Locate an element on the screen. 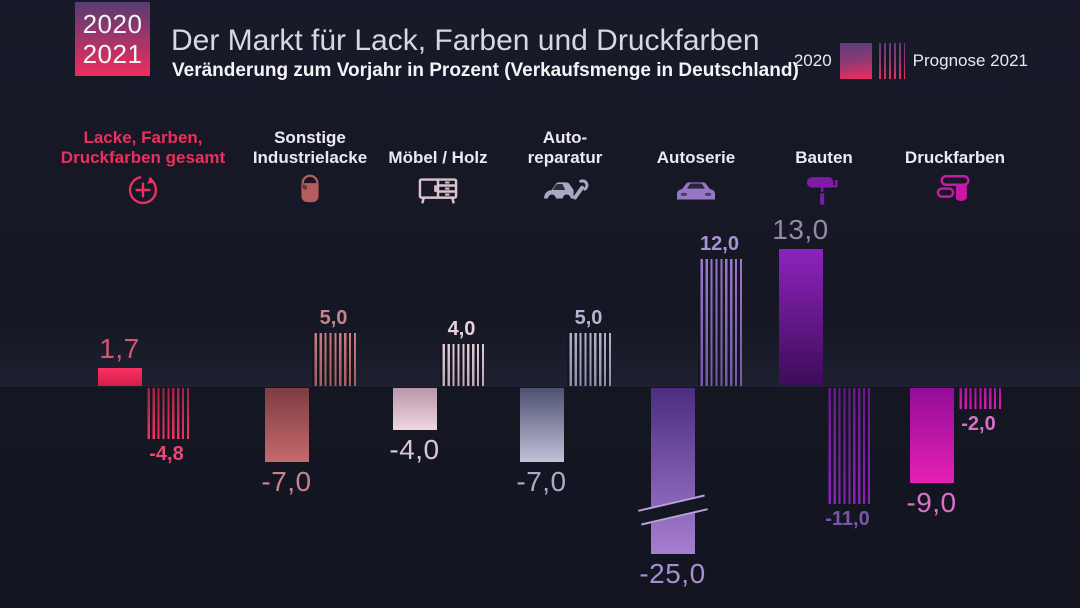 This screenshot has height=608, width=1080. furniture-icon is located at coordinates (438, 190).